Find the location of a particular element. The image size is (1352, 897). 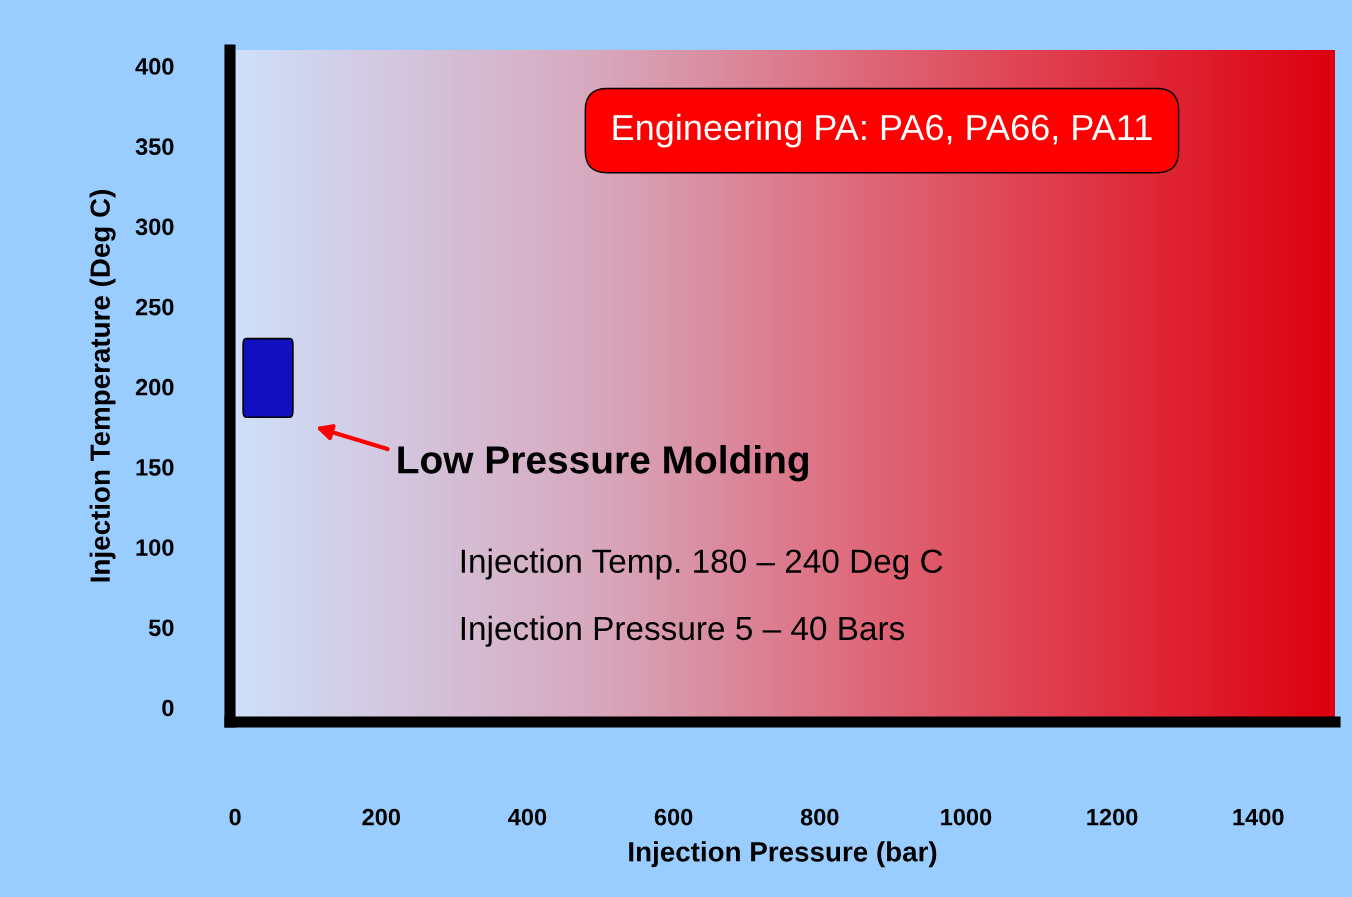

x-tick-label: 1400 is located at coordinates (1258, 817).